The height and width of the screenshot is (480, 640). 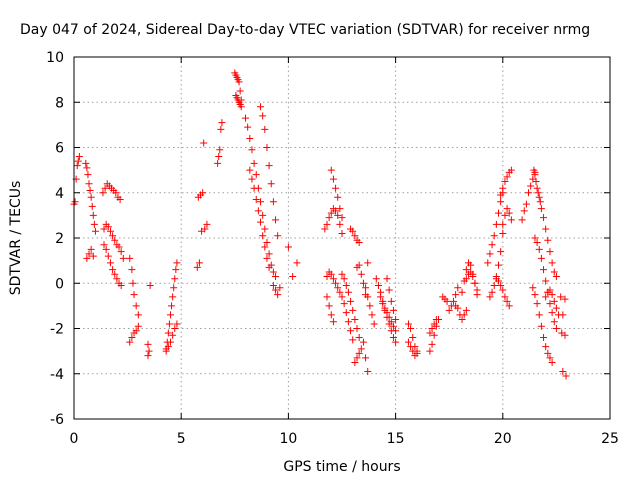 What do you see at coordinates (201, 170) in the screenshot?
I see `series-seg13` at bounding box center [201, 170].